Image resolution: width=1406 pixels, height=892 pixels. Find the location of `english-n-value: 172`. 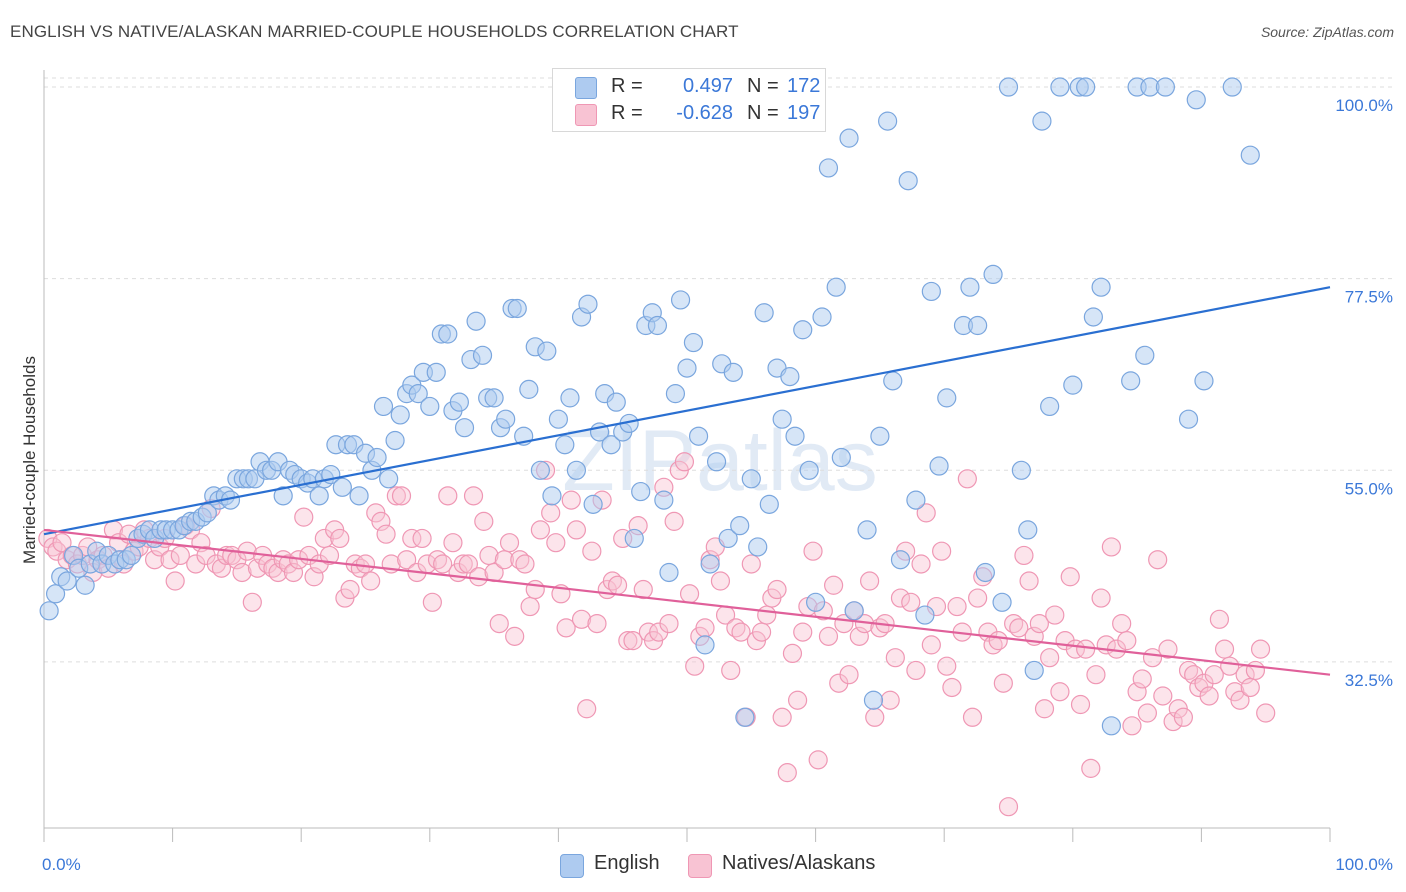

english-n-value: 172 is located at coordinates (804, 86).